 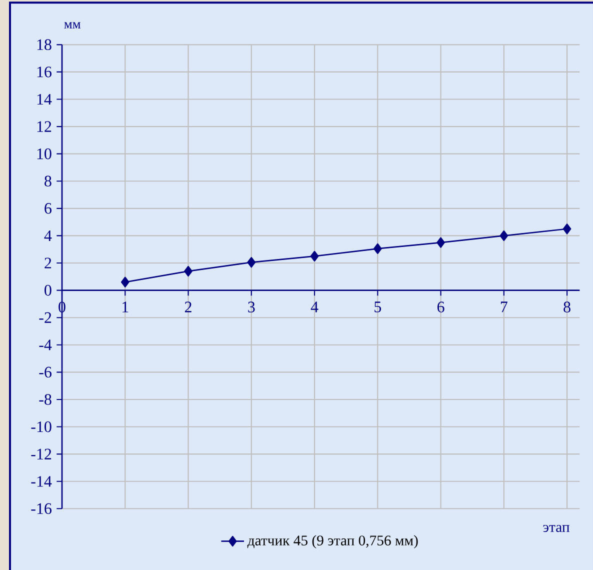 What do you see at coordinates (48, 263) in the screenshot?
I see `y-tick-label: 2` at bounding box center [48, 263].